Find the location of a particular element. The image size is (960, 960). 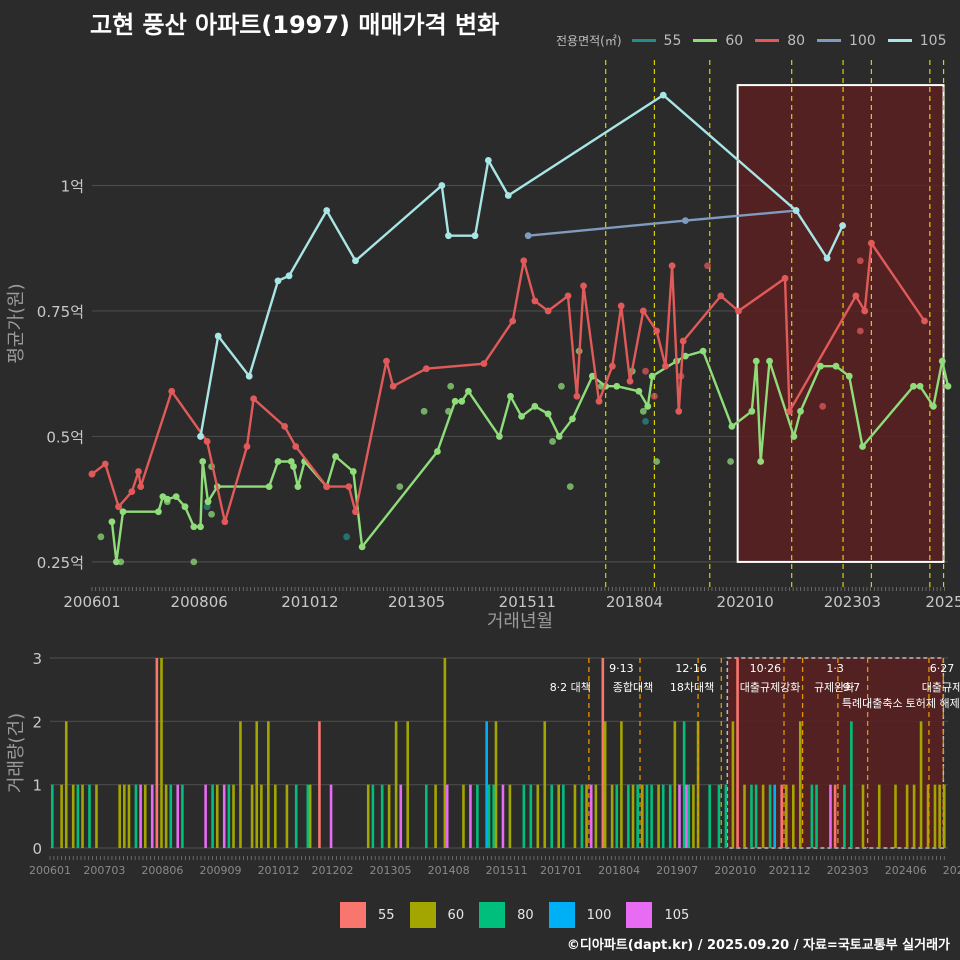

bar-y-tick-label: 0 is located at coordinates (37, 849).